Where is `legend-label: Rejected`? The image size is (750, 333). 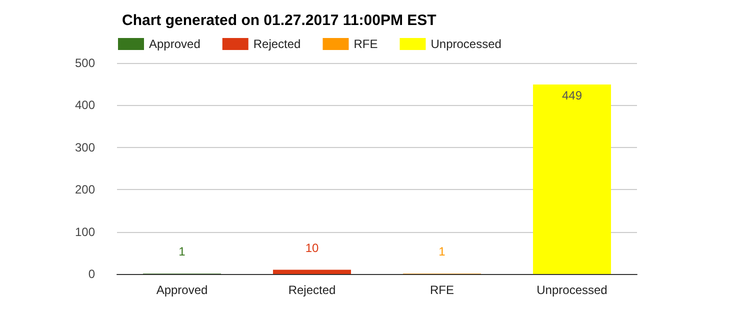 legend-label: Rejected is located at coordinates (277, 44).